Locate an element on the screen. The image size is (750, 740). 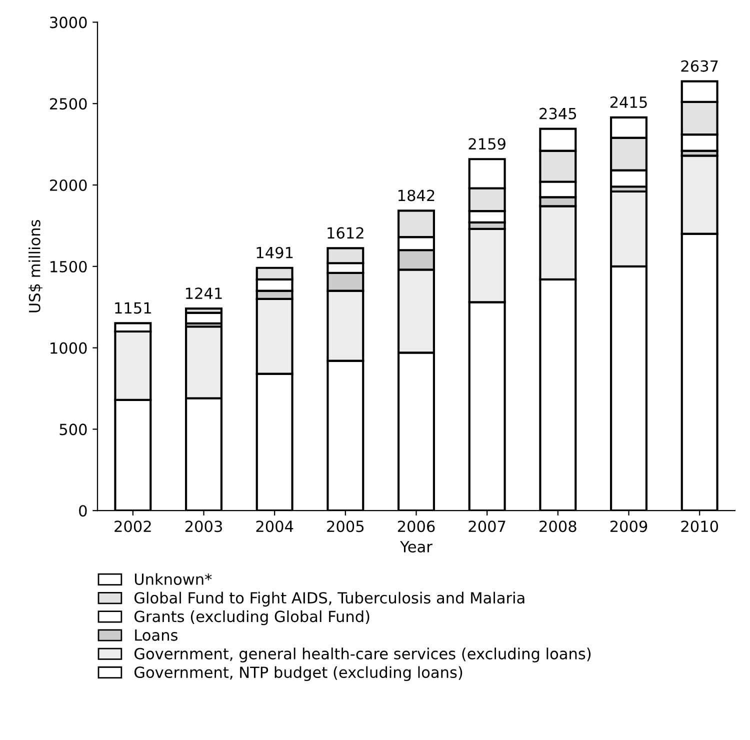
legend-label: Government, general health-care services (excluding loans) is located at coordinates (362, 655).